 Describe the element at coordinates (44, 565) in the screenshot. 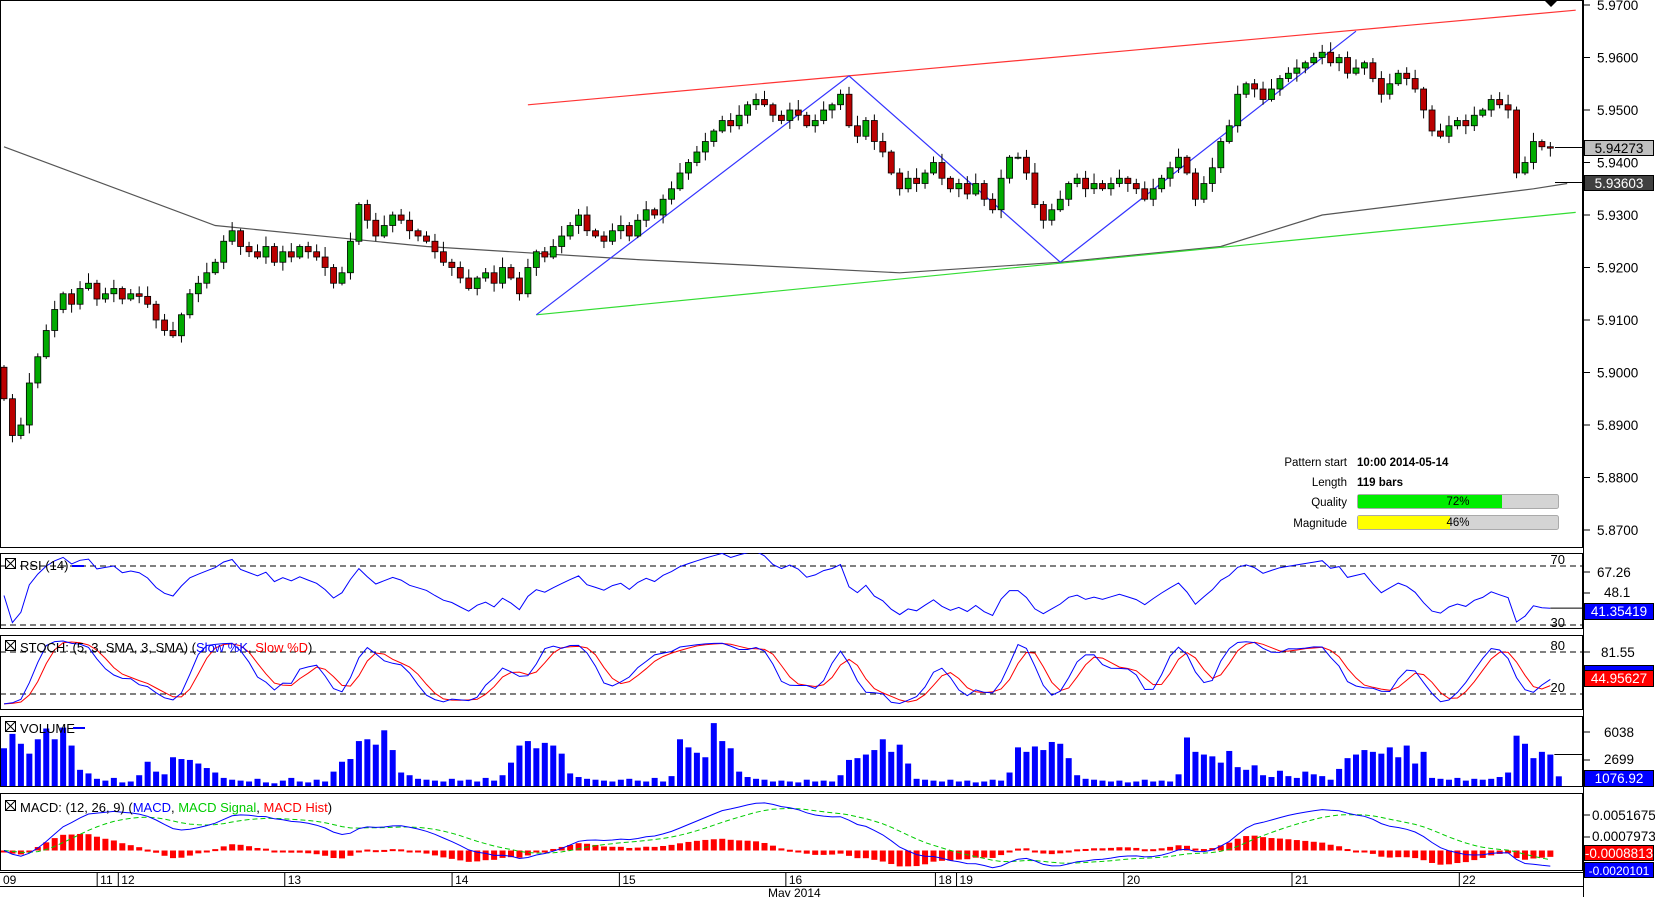

I see `rsi-label: RSI (14)` at that location.